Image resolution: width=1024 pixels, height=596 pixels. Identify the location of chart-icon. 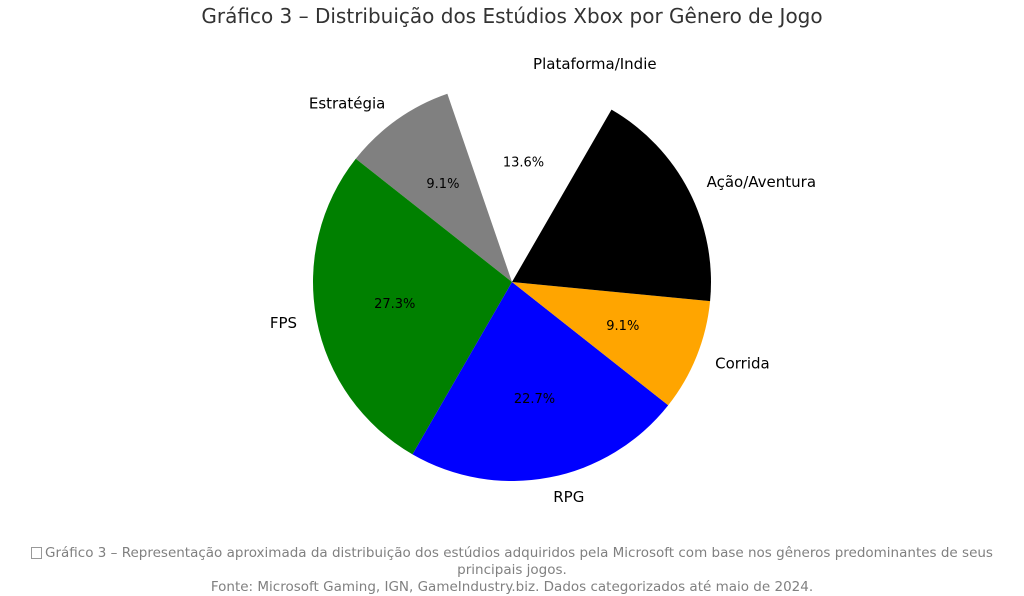
(37, 553).